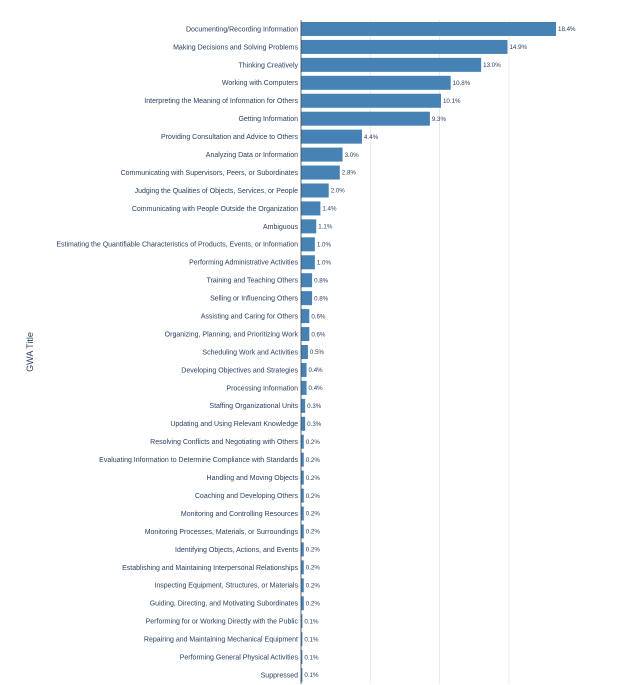 The width and height of the screenshot is (640, 685). What do you see at coordinates (268, 65) in the screenshot?
I see `category-label: Thinking Creatively` at bounding box center [268, 65].